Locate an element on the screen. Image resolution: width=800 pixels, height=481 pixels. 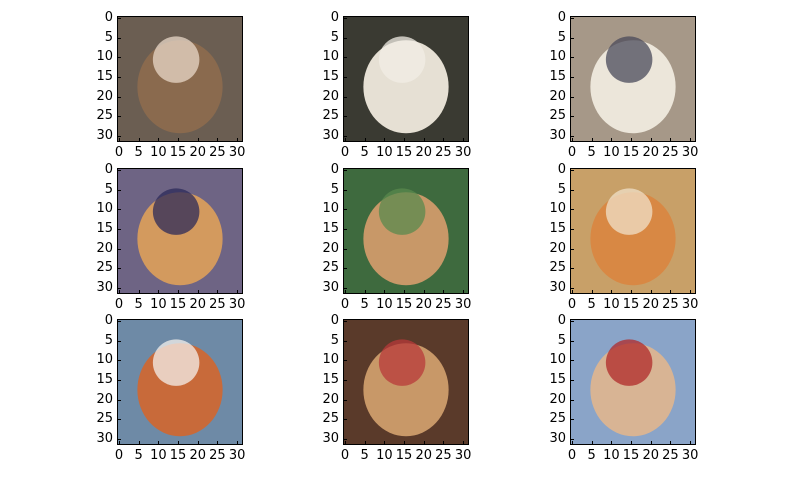
y-tick-label: 30 is located at coordinates (104, 439).